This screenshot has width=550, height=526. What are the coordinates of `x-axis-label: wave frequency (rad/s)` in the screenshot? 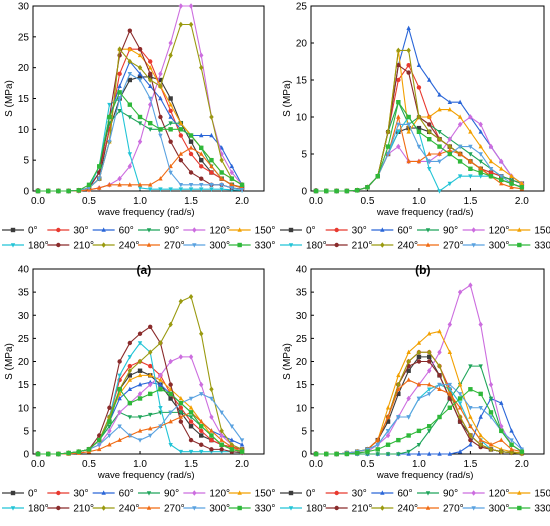 It's located at (146, 212).